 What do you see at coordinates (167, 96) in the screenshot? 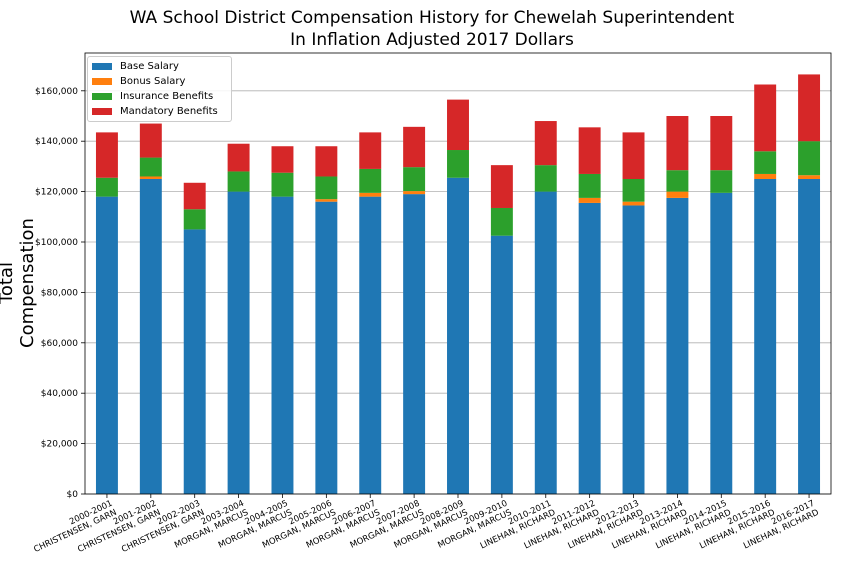
I see `legend-label: Insurance Benefits` at bounding box center [167, 96].